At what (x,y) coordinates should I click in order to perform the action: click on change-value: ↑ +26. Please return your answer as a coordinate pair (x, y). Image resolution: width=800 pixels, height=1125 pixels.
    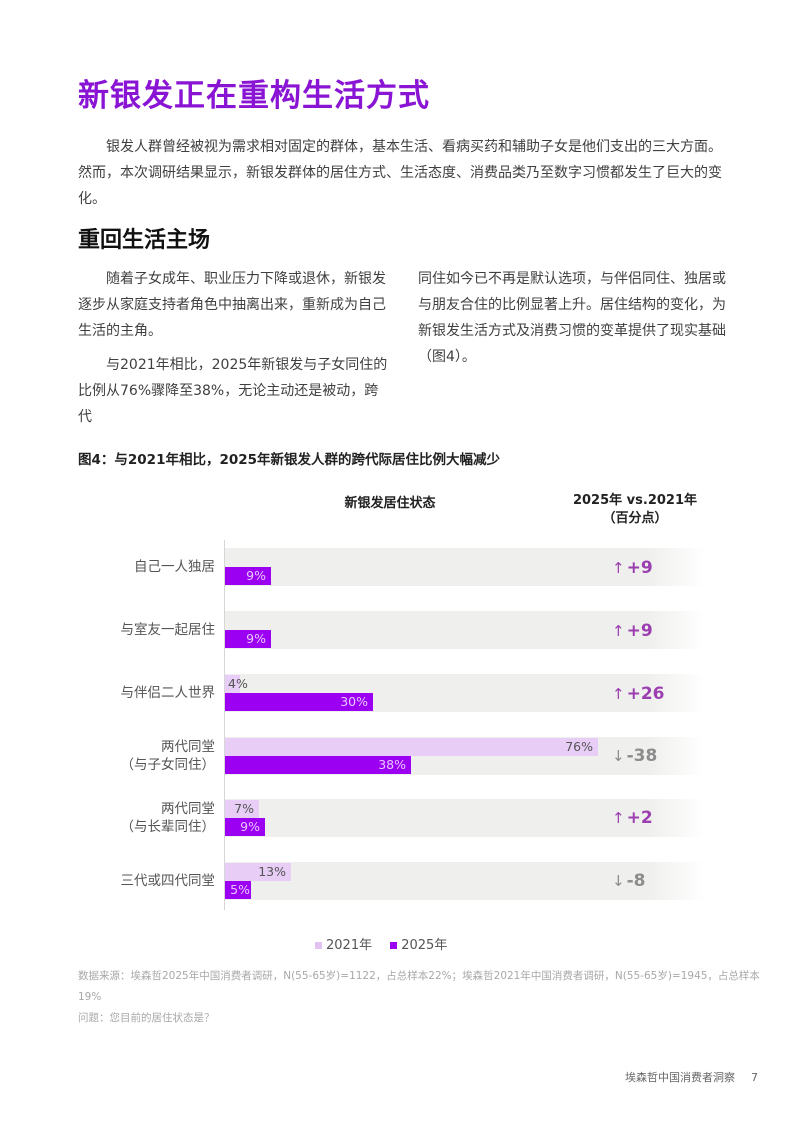
    Looking at the image, I should click on (638, 694).